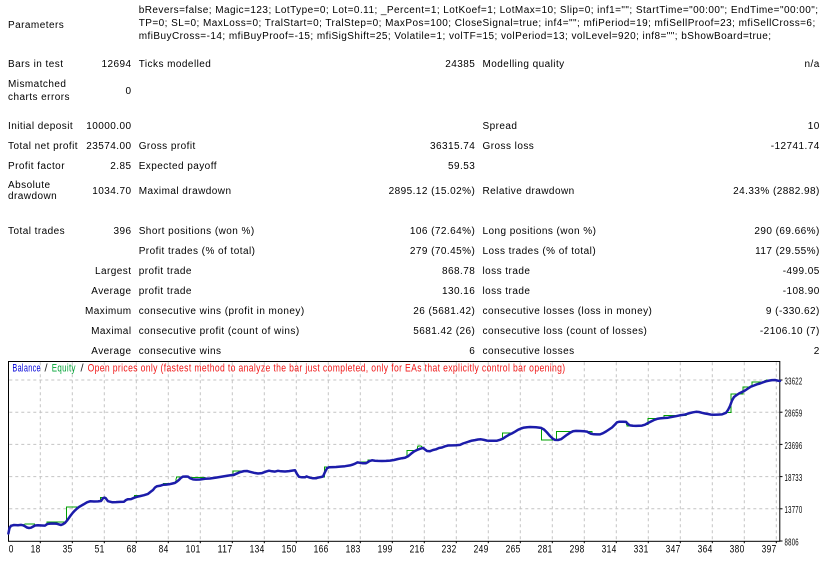 This screenshot has width=835, height=562. Describe the element at coordinates (321, 549) in the screenshot. I see `svg-text: 166` at that location.